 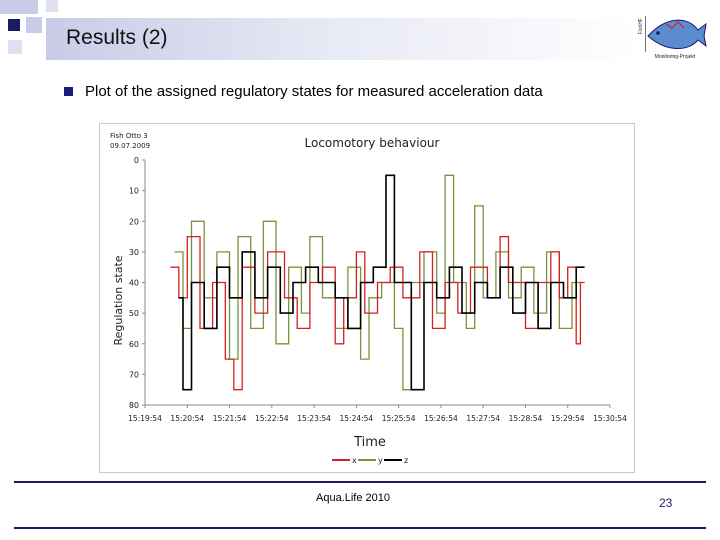 I want to click on chart-subtitle-line: 09.07.2009, so click(x=130, y=146).